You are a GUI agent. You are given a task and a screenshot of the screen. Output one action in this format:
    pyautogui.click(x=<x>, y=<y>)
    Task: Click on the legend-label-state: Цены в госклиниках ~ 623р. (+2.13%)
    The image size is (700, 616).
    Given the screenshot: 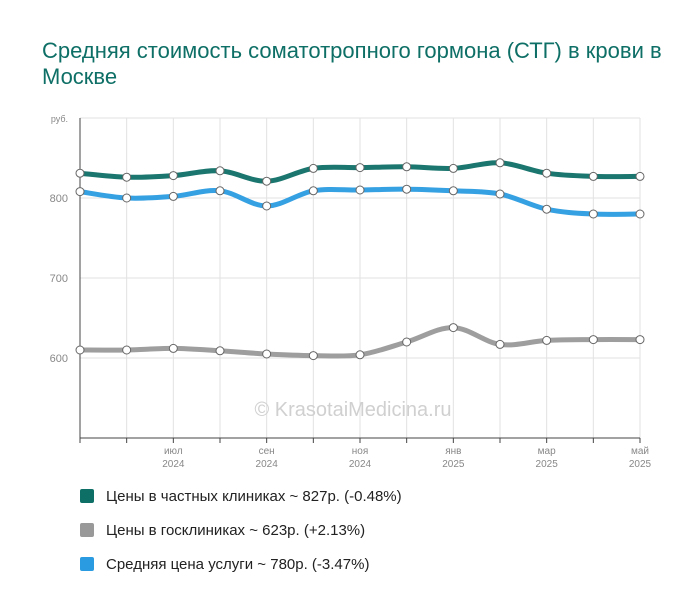 What is the action you would take?
    pyautogui.click(x=236, y=530)
    